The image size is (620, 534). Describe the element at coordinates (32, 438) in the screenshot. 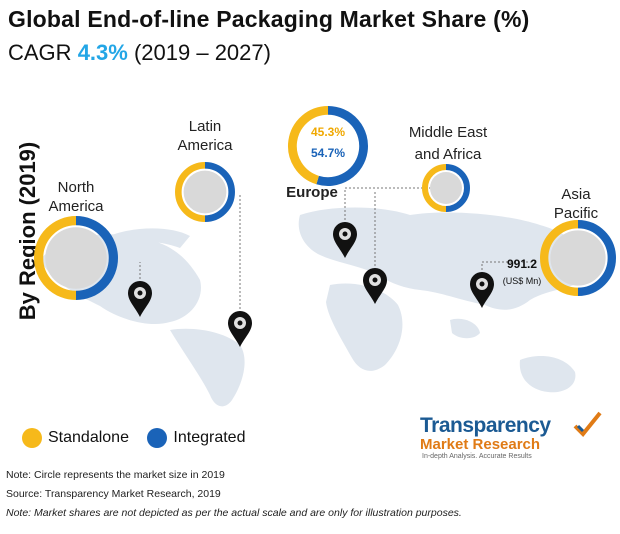

I see `legend-swatch-standalone` at that location.